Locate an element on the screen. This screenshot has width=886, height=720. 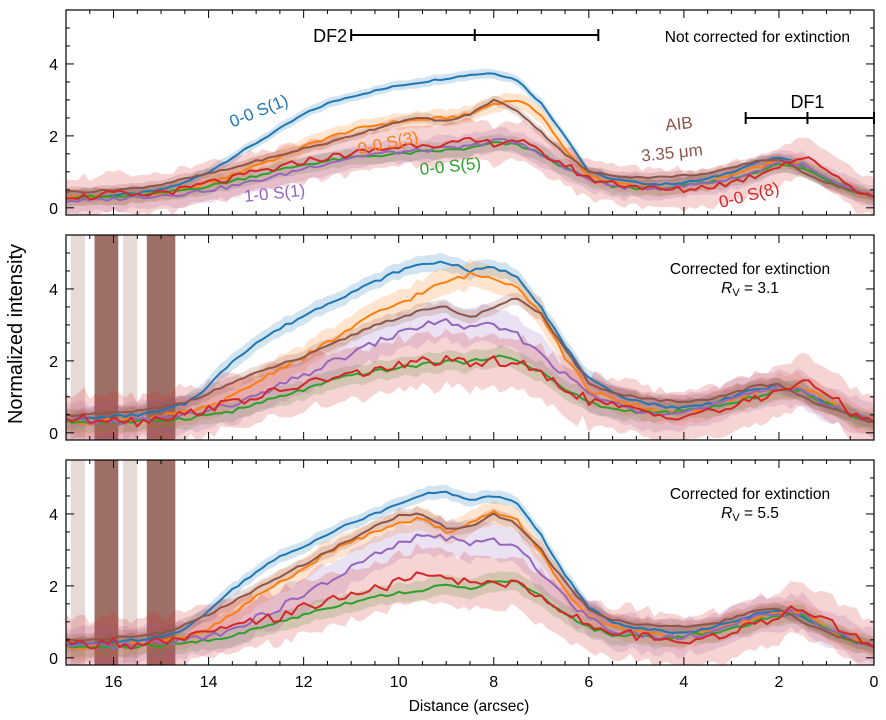
x-tick-label: 0 is located at coordinates (874, 682).